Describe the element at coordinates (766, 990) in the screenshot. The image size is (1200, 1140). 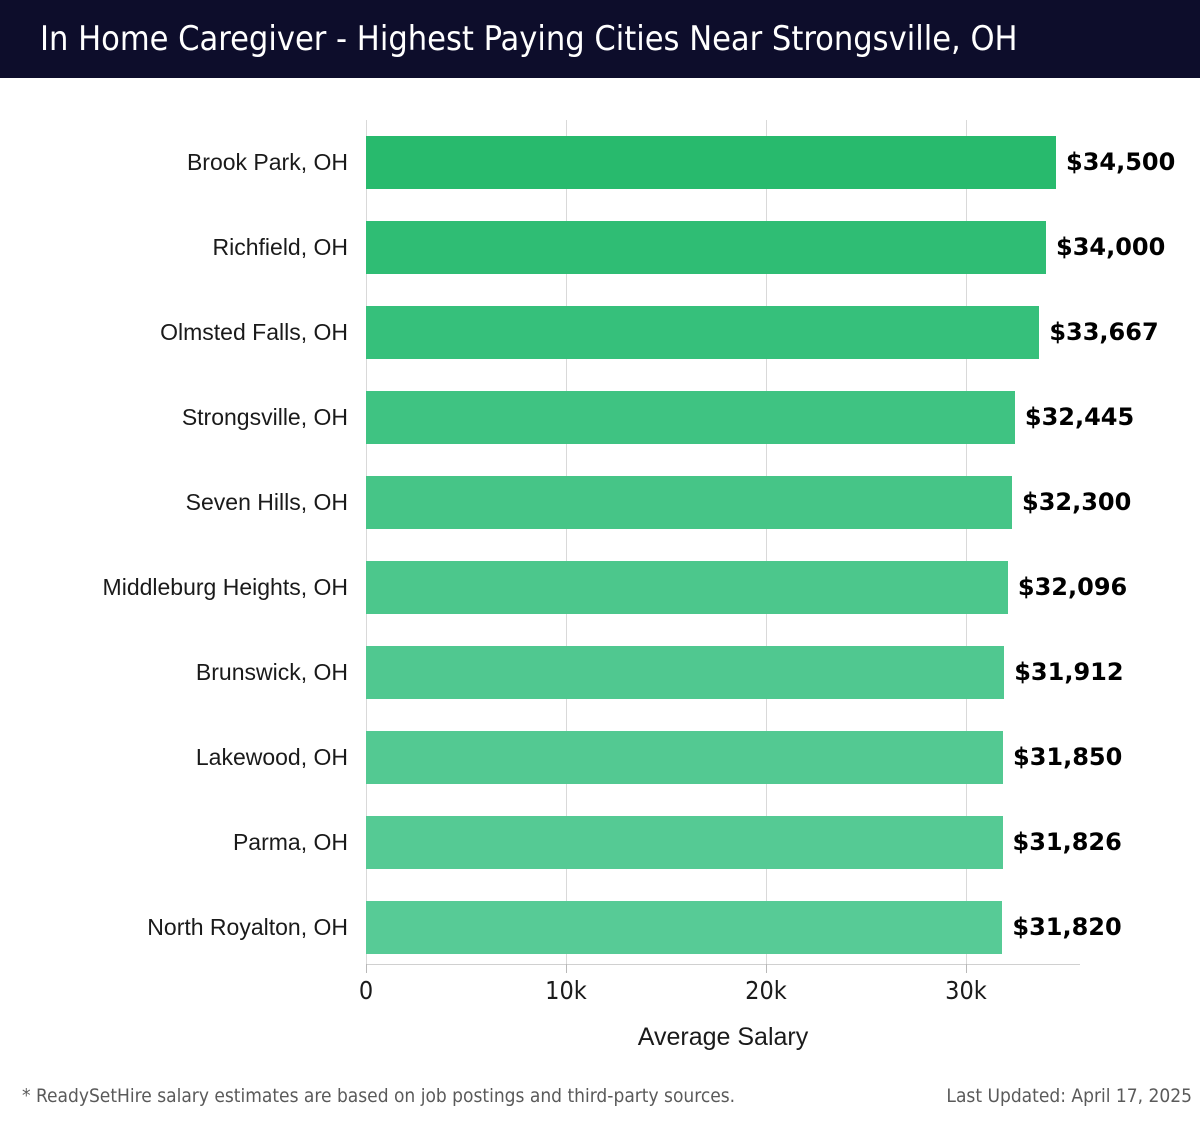
I see `x-tick-label: 20k` at that location.